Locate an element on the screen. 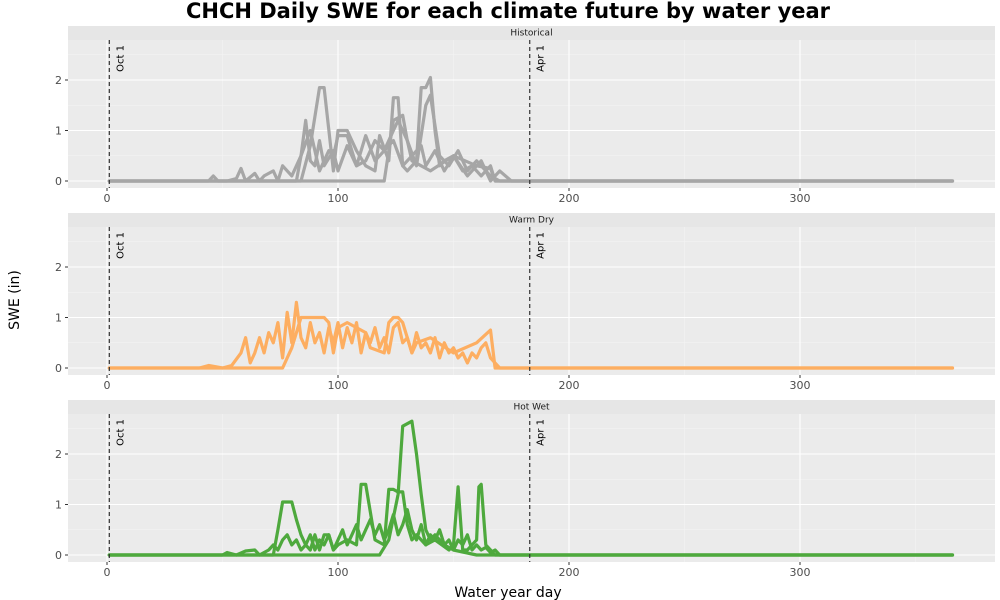 This screenshot has height=600, width=1000. y-axis-label: SWE (in) is located at coordinates (15, 300).